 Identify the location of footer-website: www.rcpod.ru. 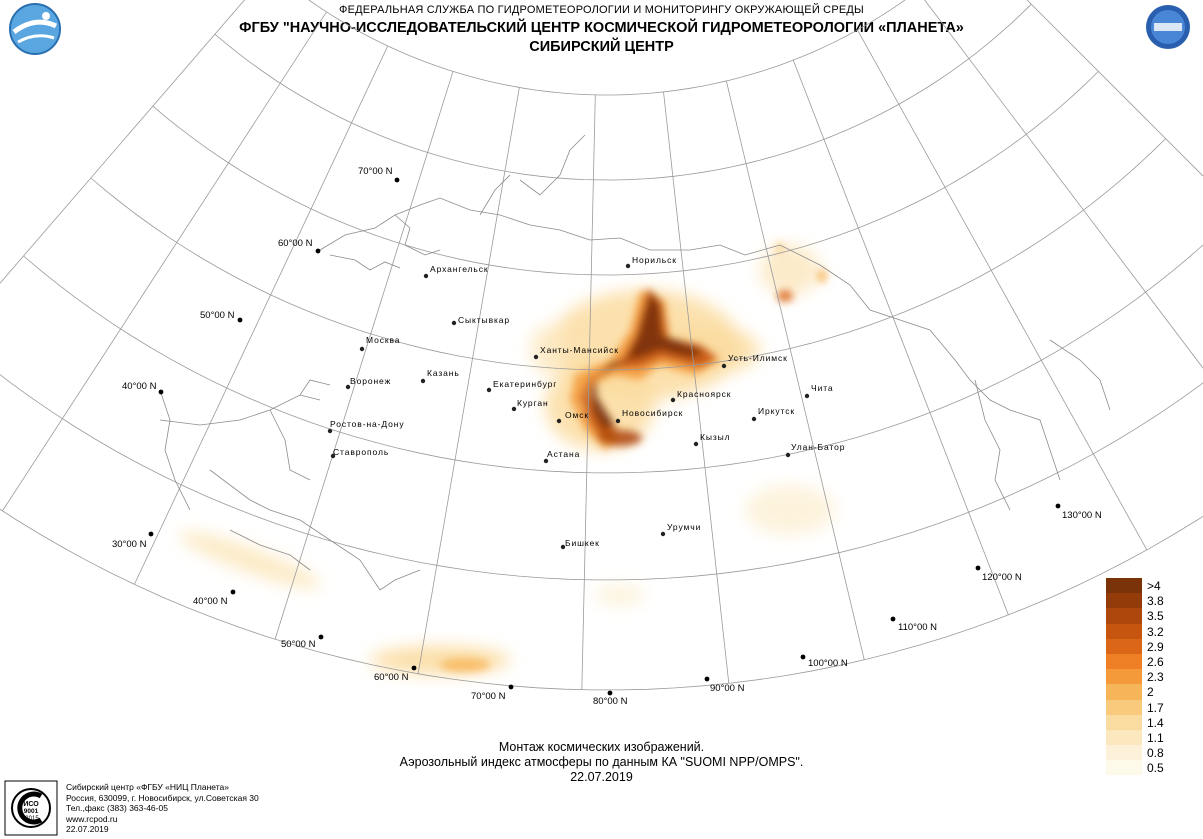
(92, 818).